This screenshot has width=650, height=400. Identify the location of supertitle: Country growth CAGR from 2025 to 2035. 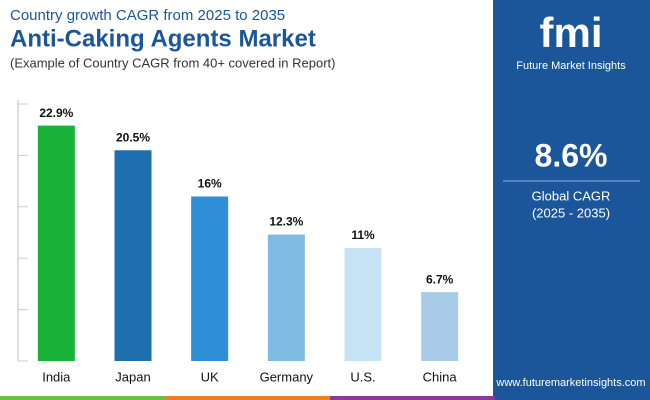
(147, 15).